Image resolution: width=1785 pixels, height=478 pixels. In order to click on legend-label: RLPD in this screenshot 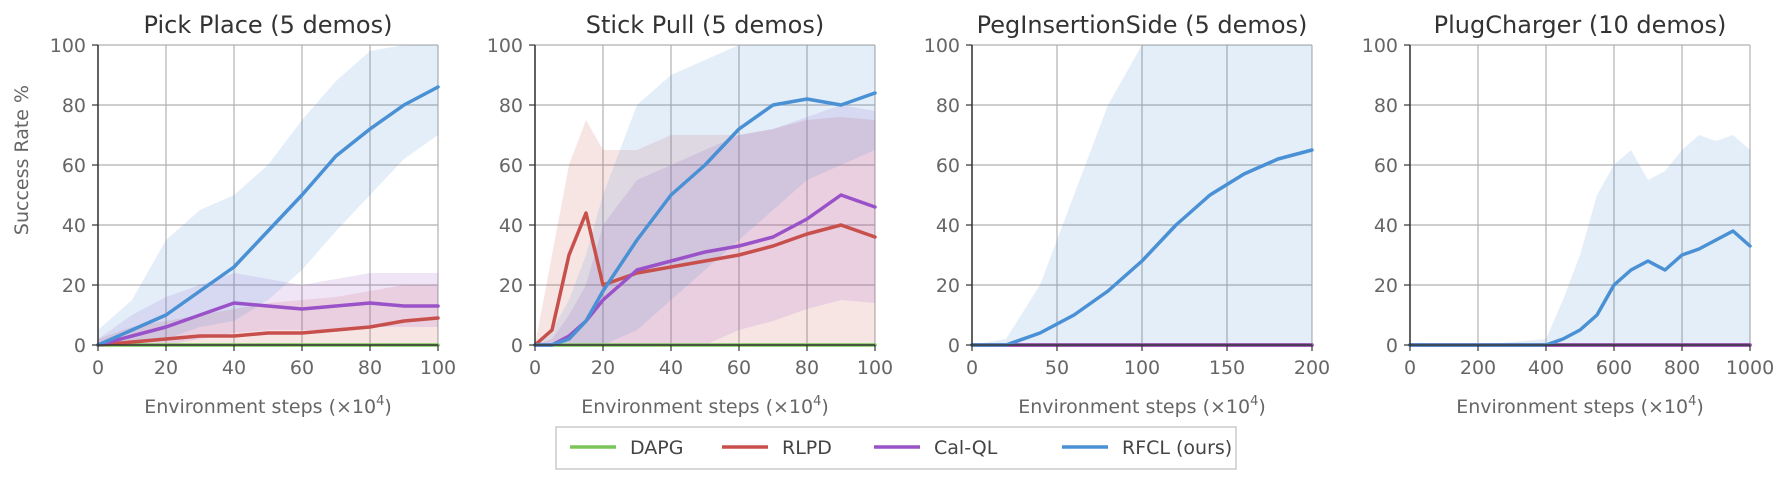, I will do `click(807, 448)`.